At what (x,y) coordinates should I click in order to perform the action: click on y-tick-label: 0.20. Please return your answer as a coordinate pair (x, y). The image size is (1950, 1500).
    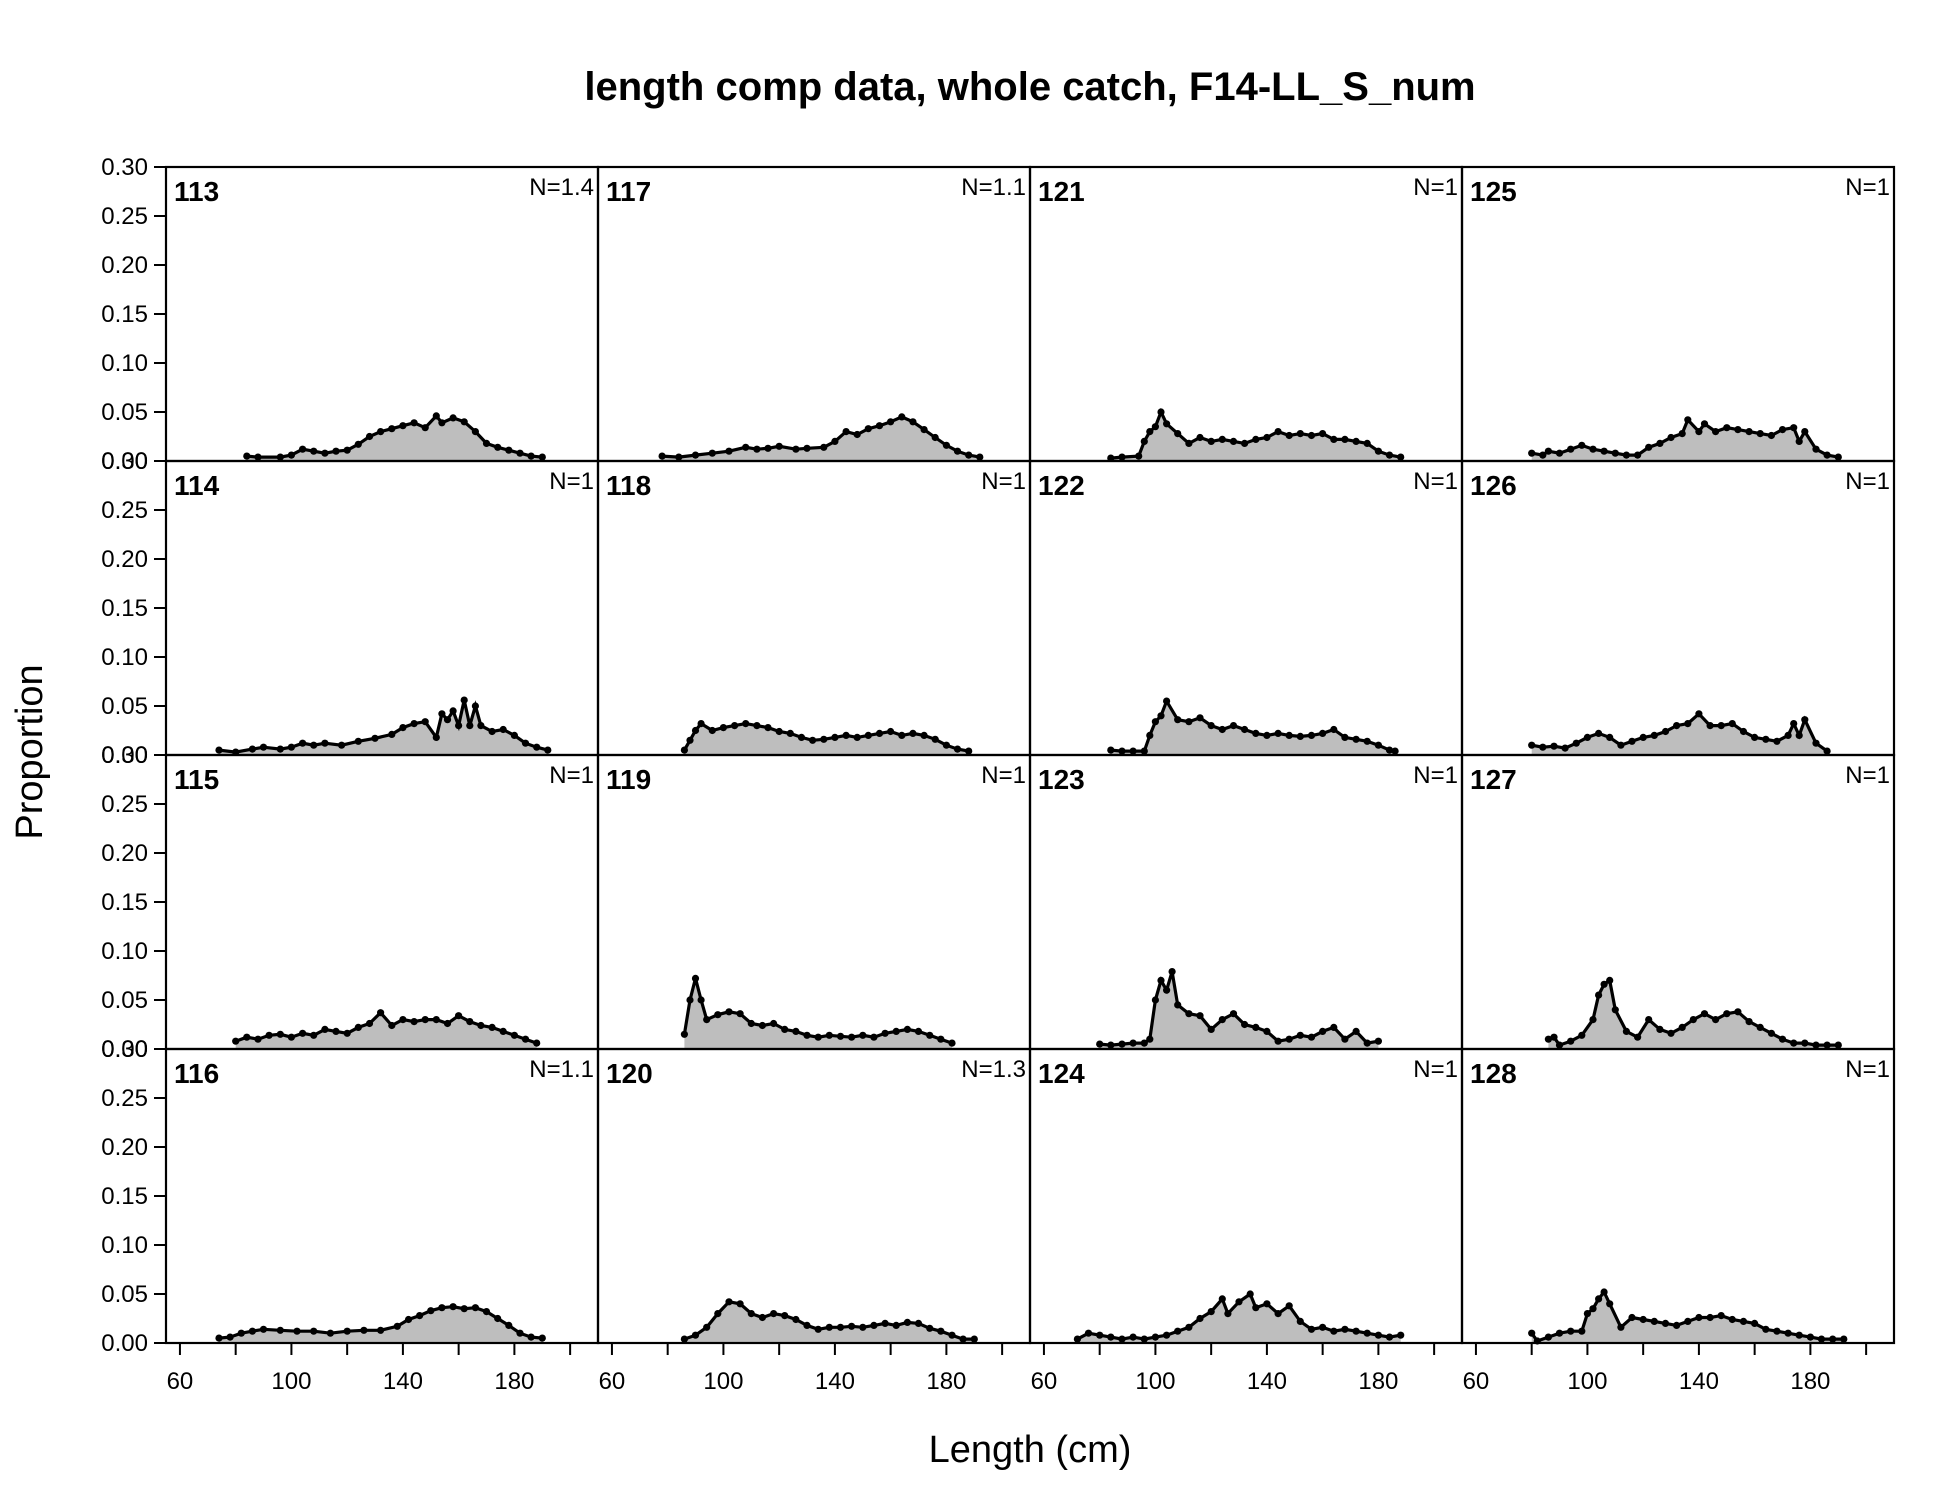
    Looking at the image, I should click on (124, 265).